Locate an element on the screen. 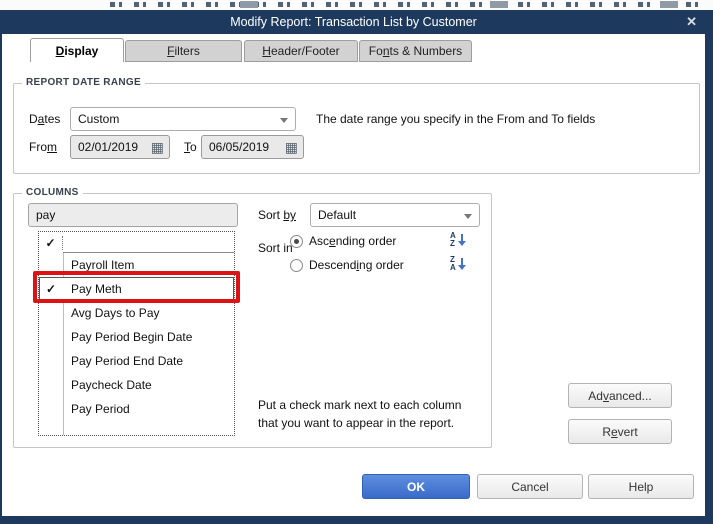 The width and height of the screenshot is (713, 524). tab-filters: Filters is located at coordinates (183, 51).